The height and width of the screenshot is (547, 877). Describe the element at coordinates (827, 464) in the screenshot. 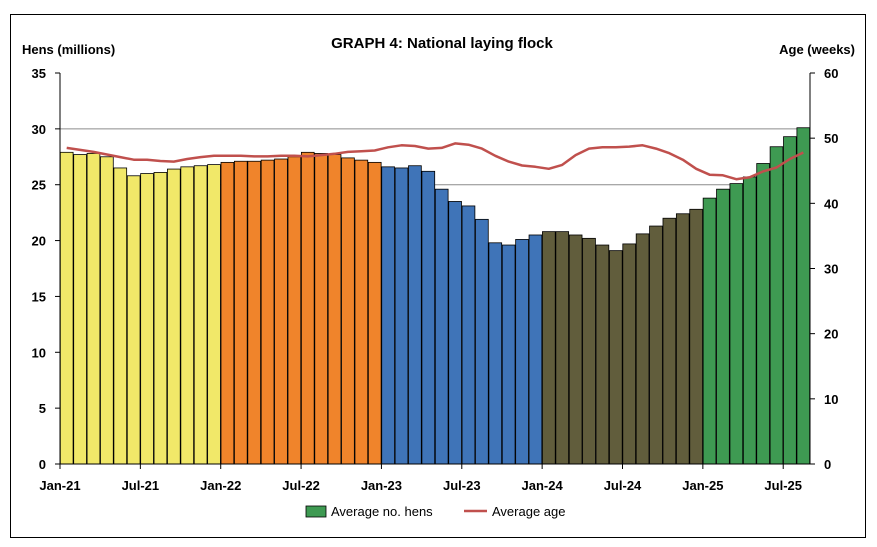

I see `y2-tick-label-0: 0` at that location.